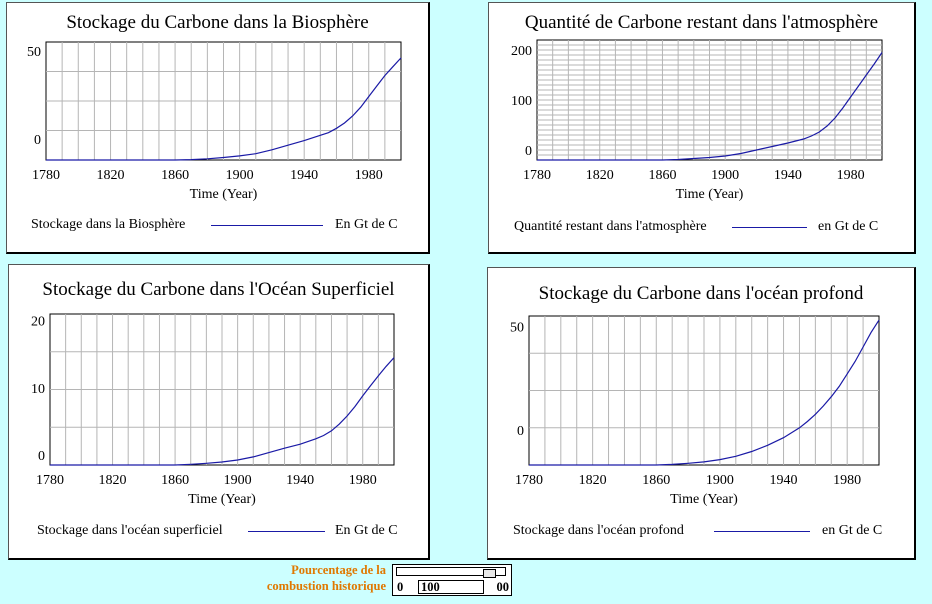 This screenshot has width=932, height=604. I want to click on combustion-slider-track, so click(451, 572).